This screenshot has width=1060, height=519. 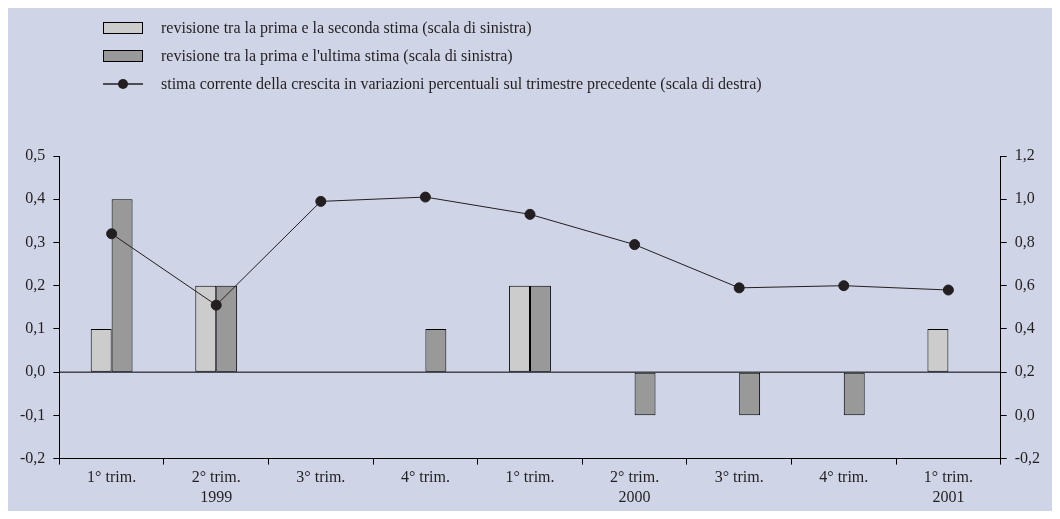 What do you see at coordinates (35, 155) in the screenshot?
I see `y-tick-label: 0,5` at bounding box center [35, 155].